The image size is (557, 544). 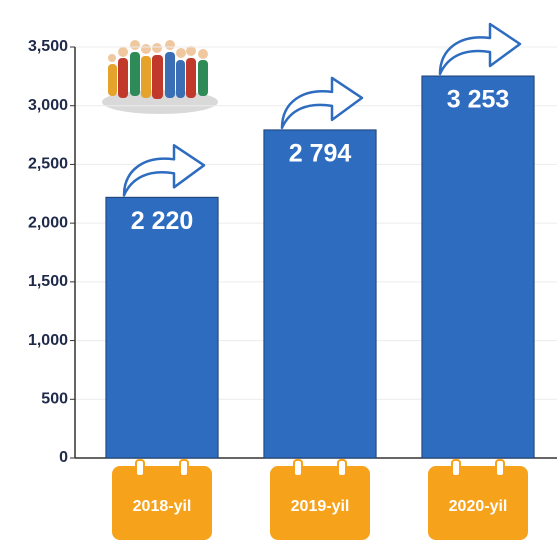 I want to click on x-tick-label: 2018-yil, so click(x=162, y=506).